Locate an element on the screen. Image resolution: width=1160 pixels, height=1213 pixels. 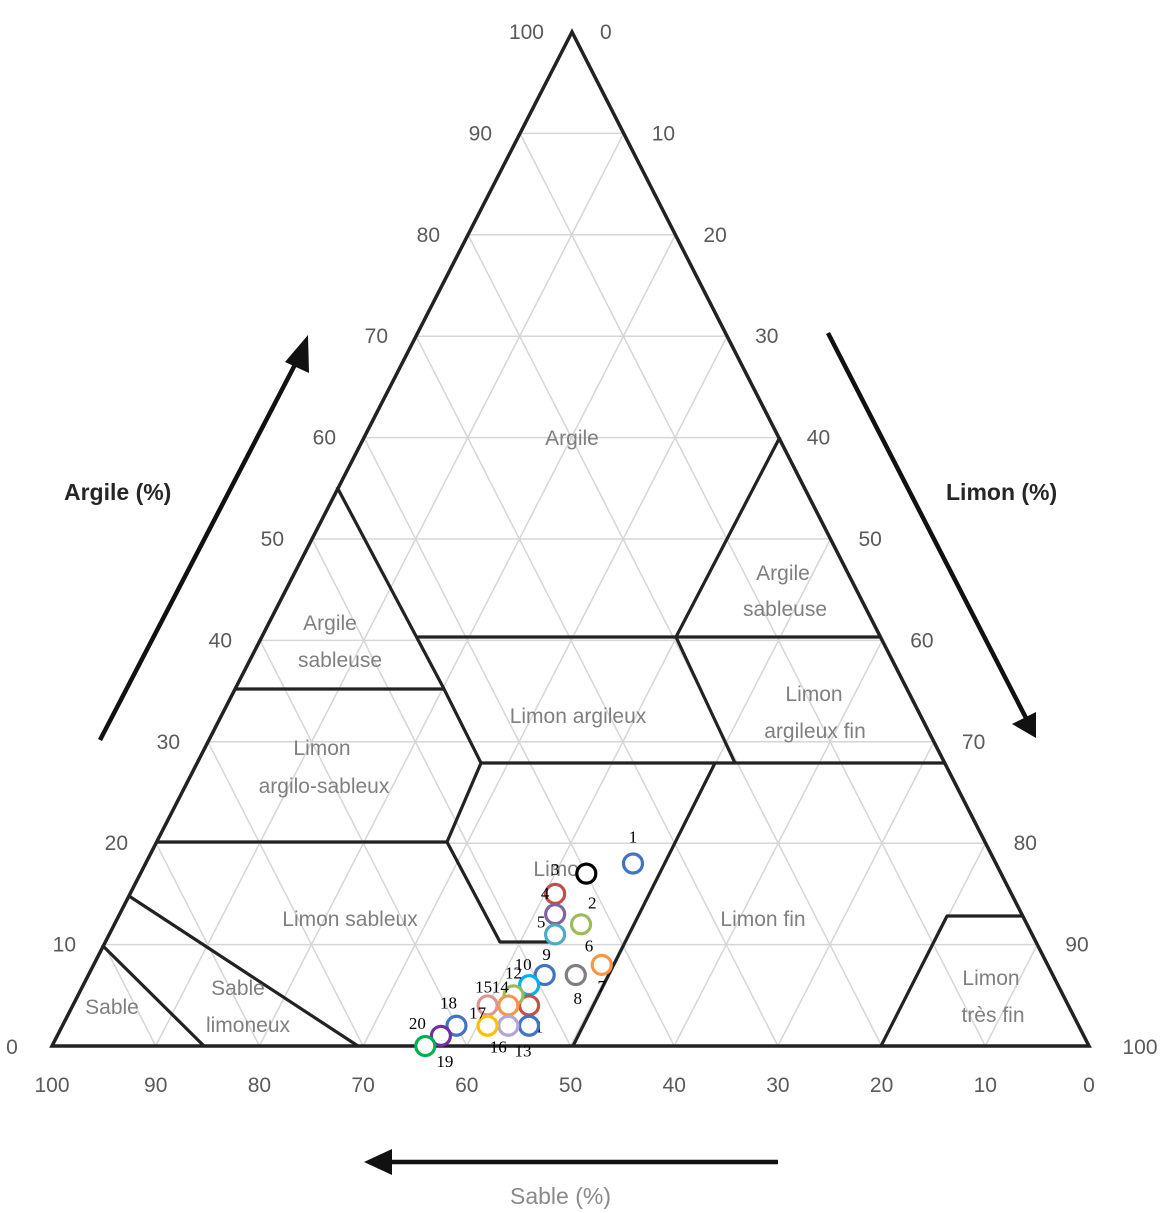
limon-tick-label: 10 is located at coordinates (663, 133).